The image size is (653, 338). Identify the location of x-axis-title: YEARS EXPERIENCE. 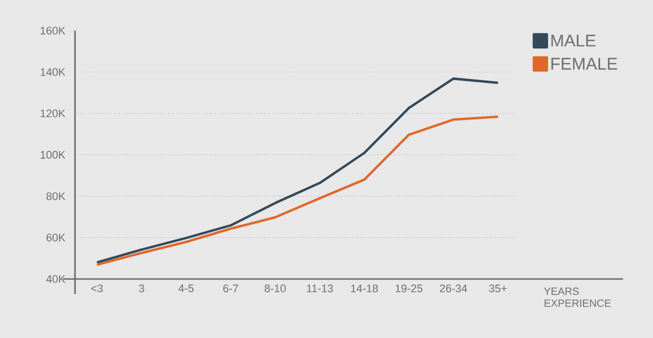
(577, 297).